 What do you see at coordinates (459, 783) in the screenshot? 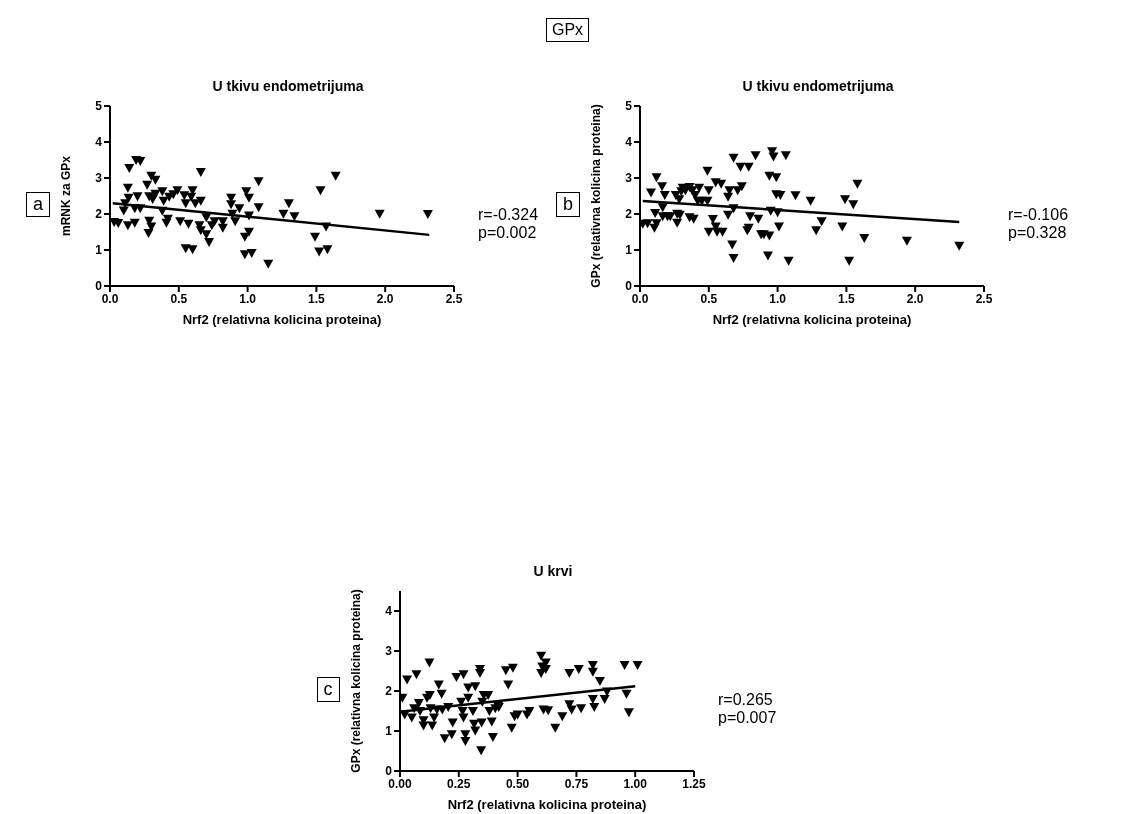
I see `x-tick-label: 0.25` at bounding box center [459, 783].